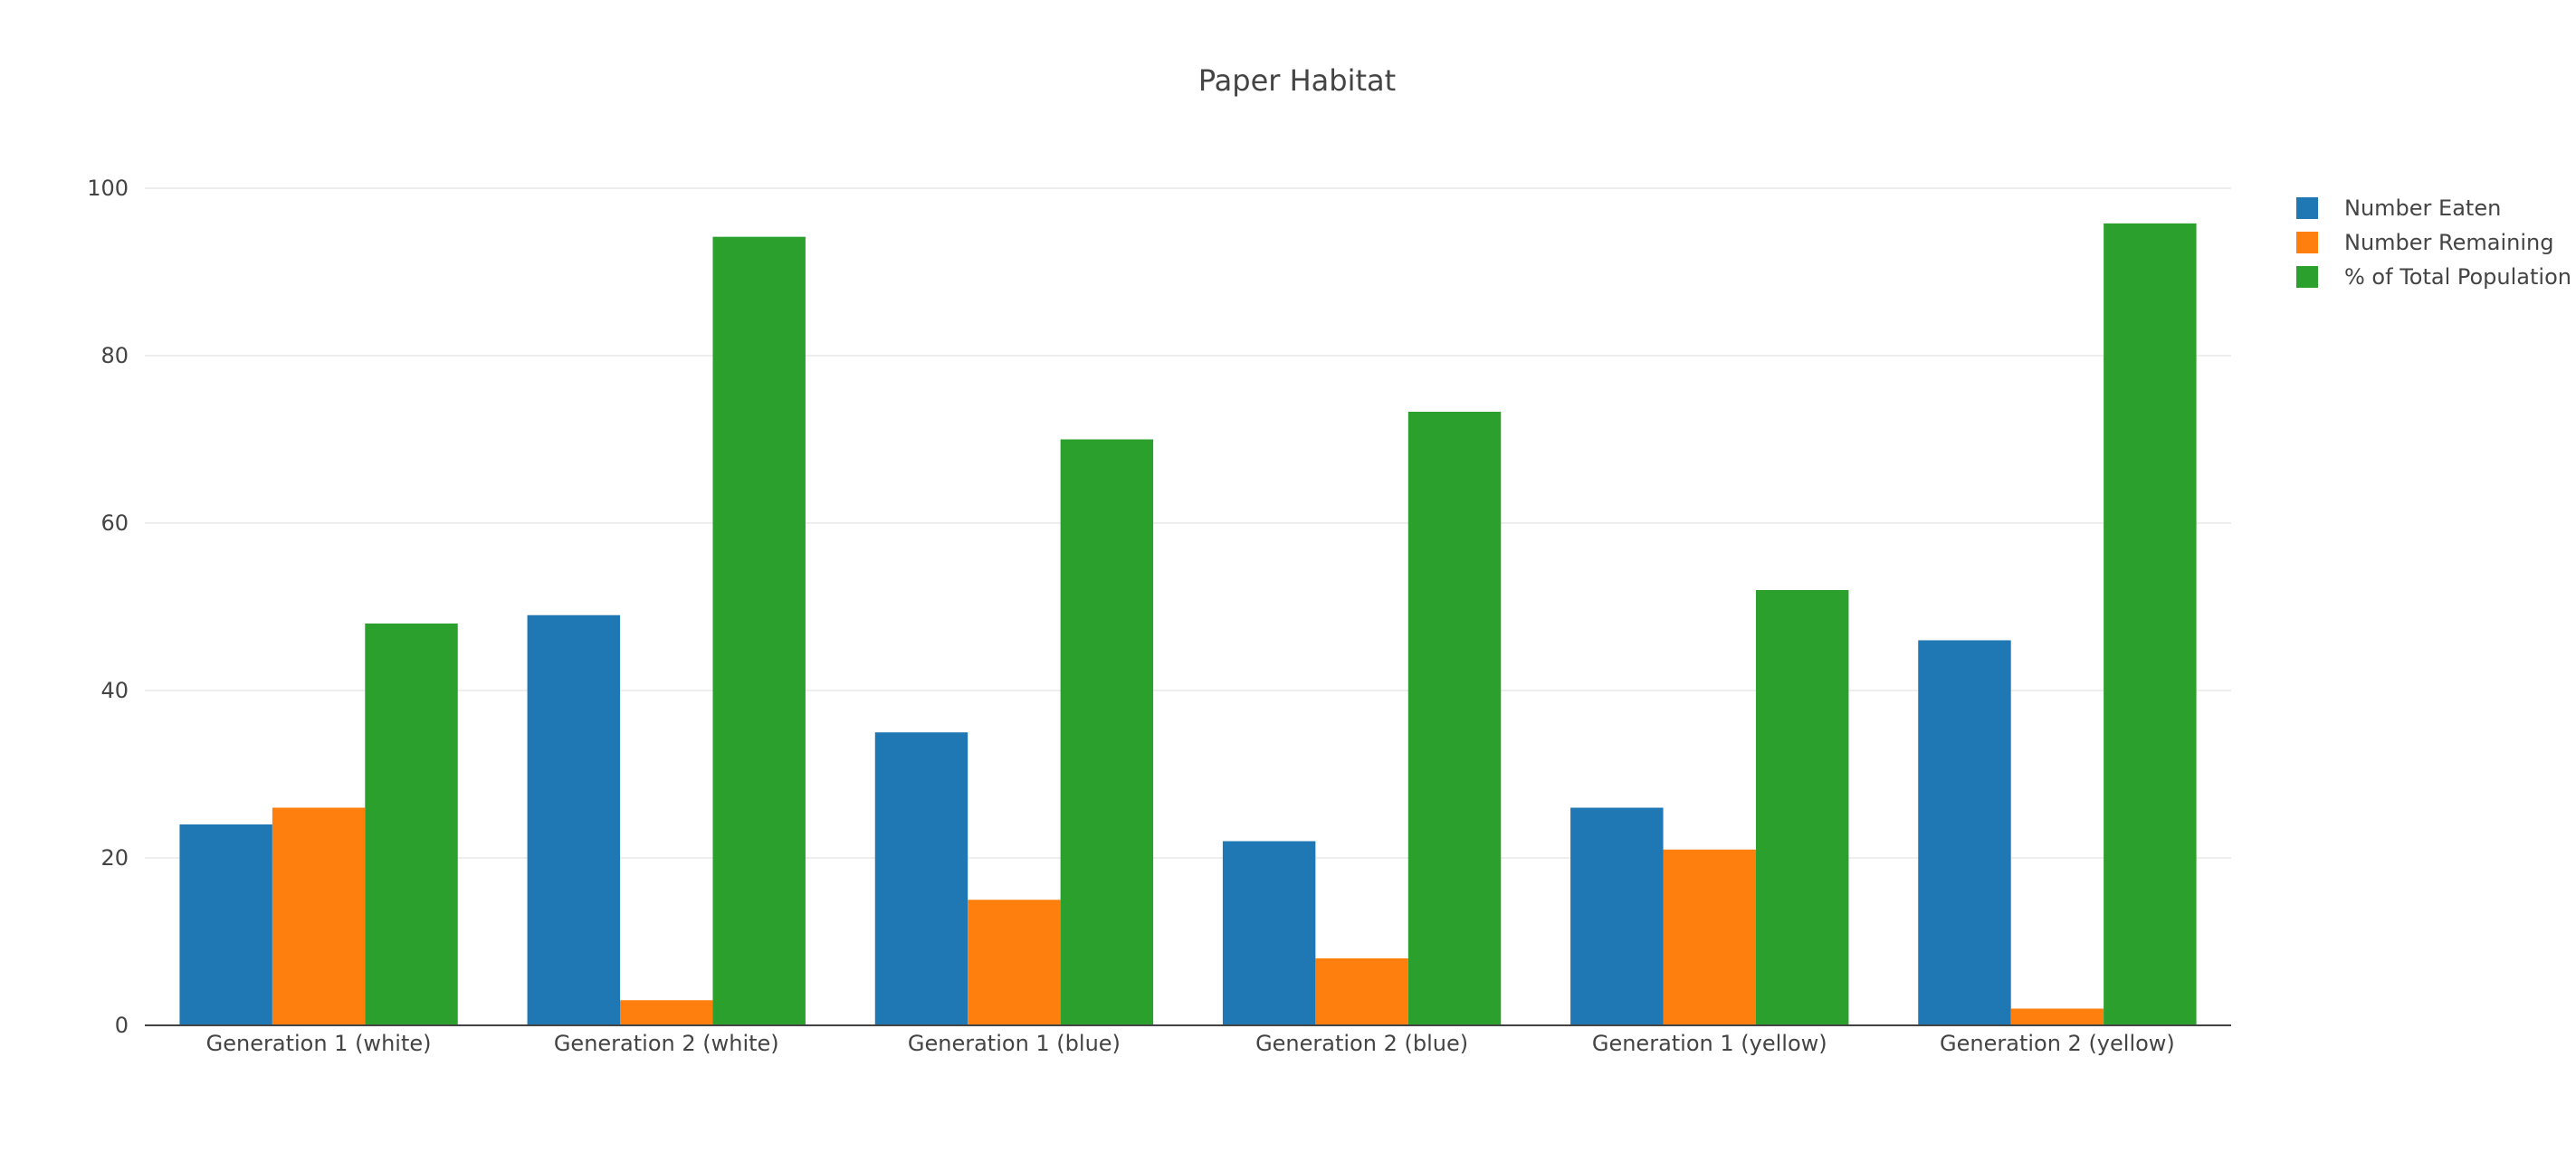  Describe the element at coordinates (319, 1044) in the screenshot. I see `x-tick-label: Generation 1 (white)` at that location.